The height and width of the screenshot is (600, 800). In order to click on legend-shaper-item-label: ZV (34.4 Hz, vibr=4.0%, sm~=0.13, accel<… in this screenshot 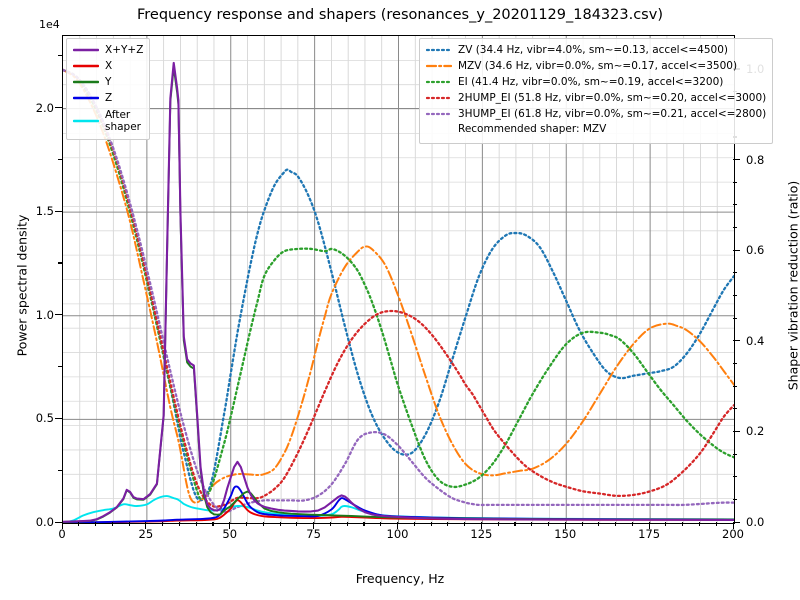, I will do `click(593, 50)`.